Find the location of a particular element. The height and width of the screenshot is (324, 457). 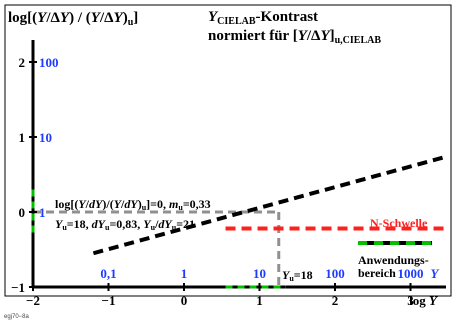

x-tick-label-3: 1 is located at coordinates (259, 300).